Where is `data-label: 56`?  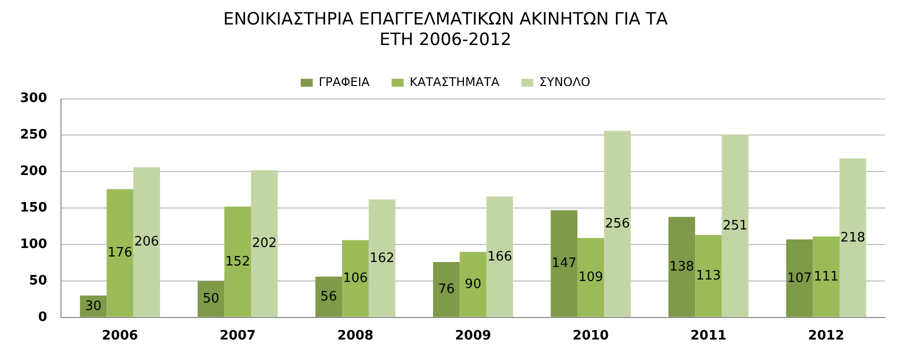 data-label: 56 is located at coordinates (328, 296).